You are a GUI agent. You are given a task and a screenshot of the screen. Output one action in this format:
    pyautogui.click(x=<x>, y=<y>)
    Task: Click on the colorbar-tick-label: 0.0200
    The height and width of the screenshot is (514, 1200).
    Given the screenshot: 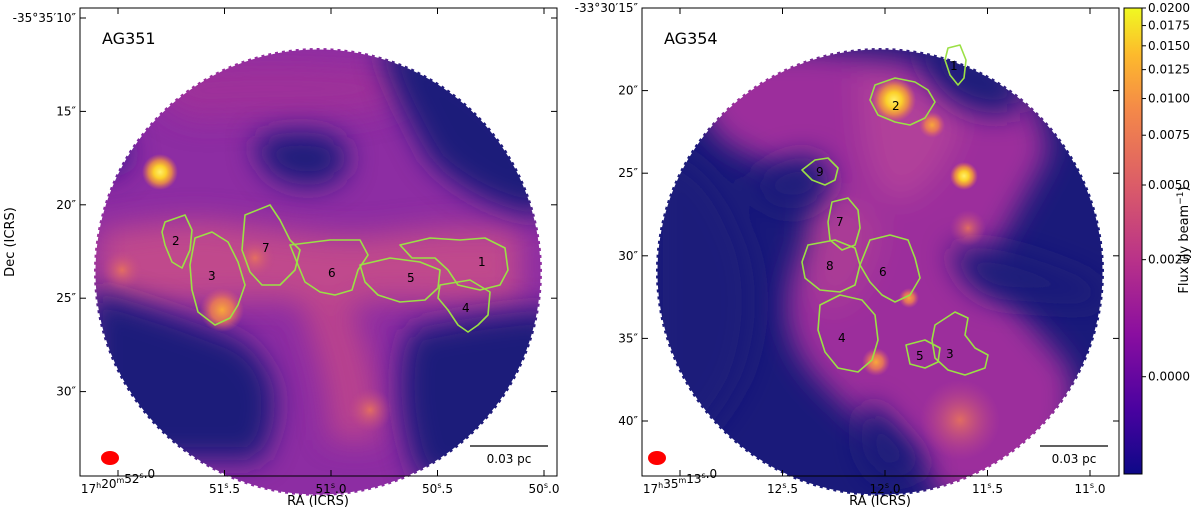 What is the action you would take?
    pyautogui.click(x=1169, y=8)
    